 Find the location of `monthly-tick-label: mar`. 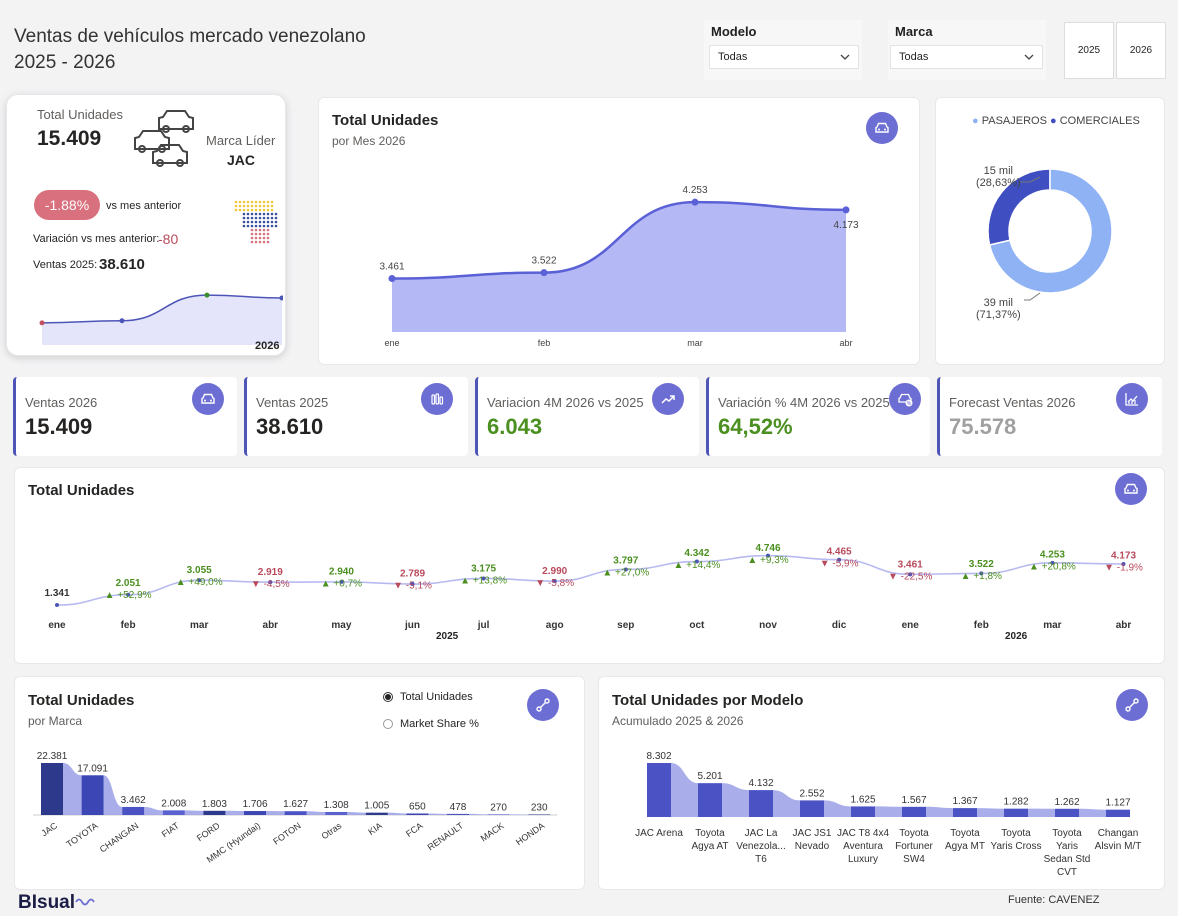

monthly-tick-label: mar is located at coordinates (695, 343).